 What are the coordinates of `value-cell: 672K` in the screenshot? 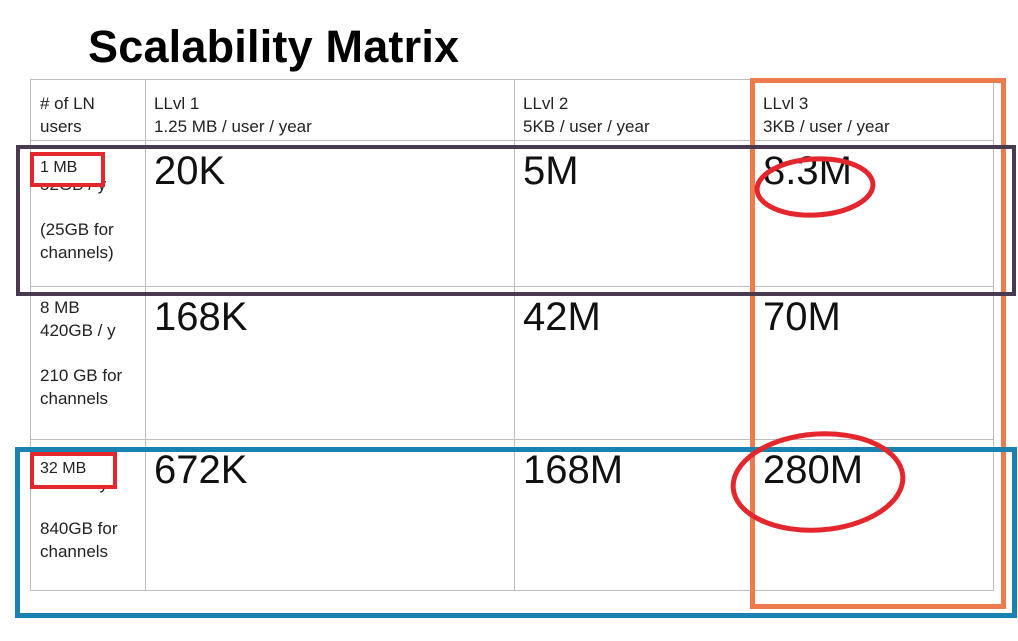 It's located at (330, 515).